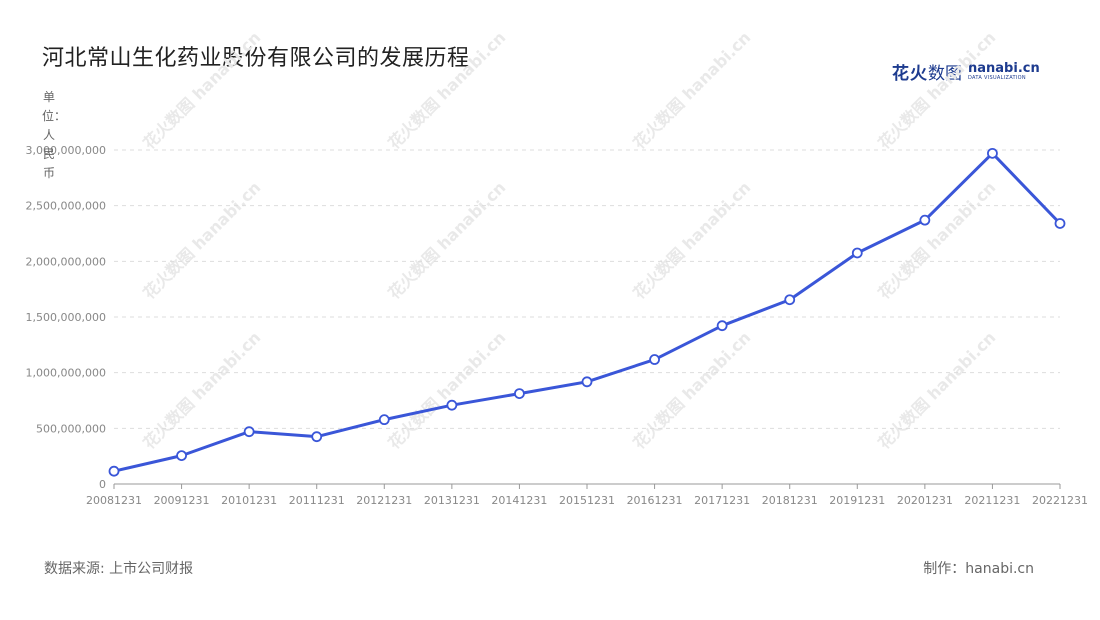 The image size is (1100, 620). I want to click on y-tick-label: 2,500,000,000, so click(66, 206).